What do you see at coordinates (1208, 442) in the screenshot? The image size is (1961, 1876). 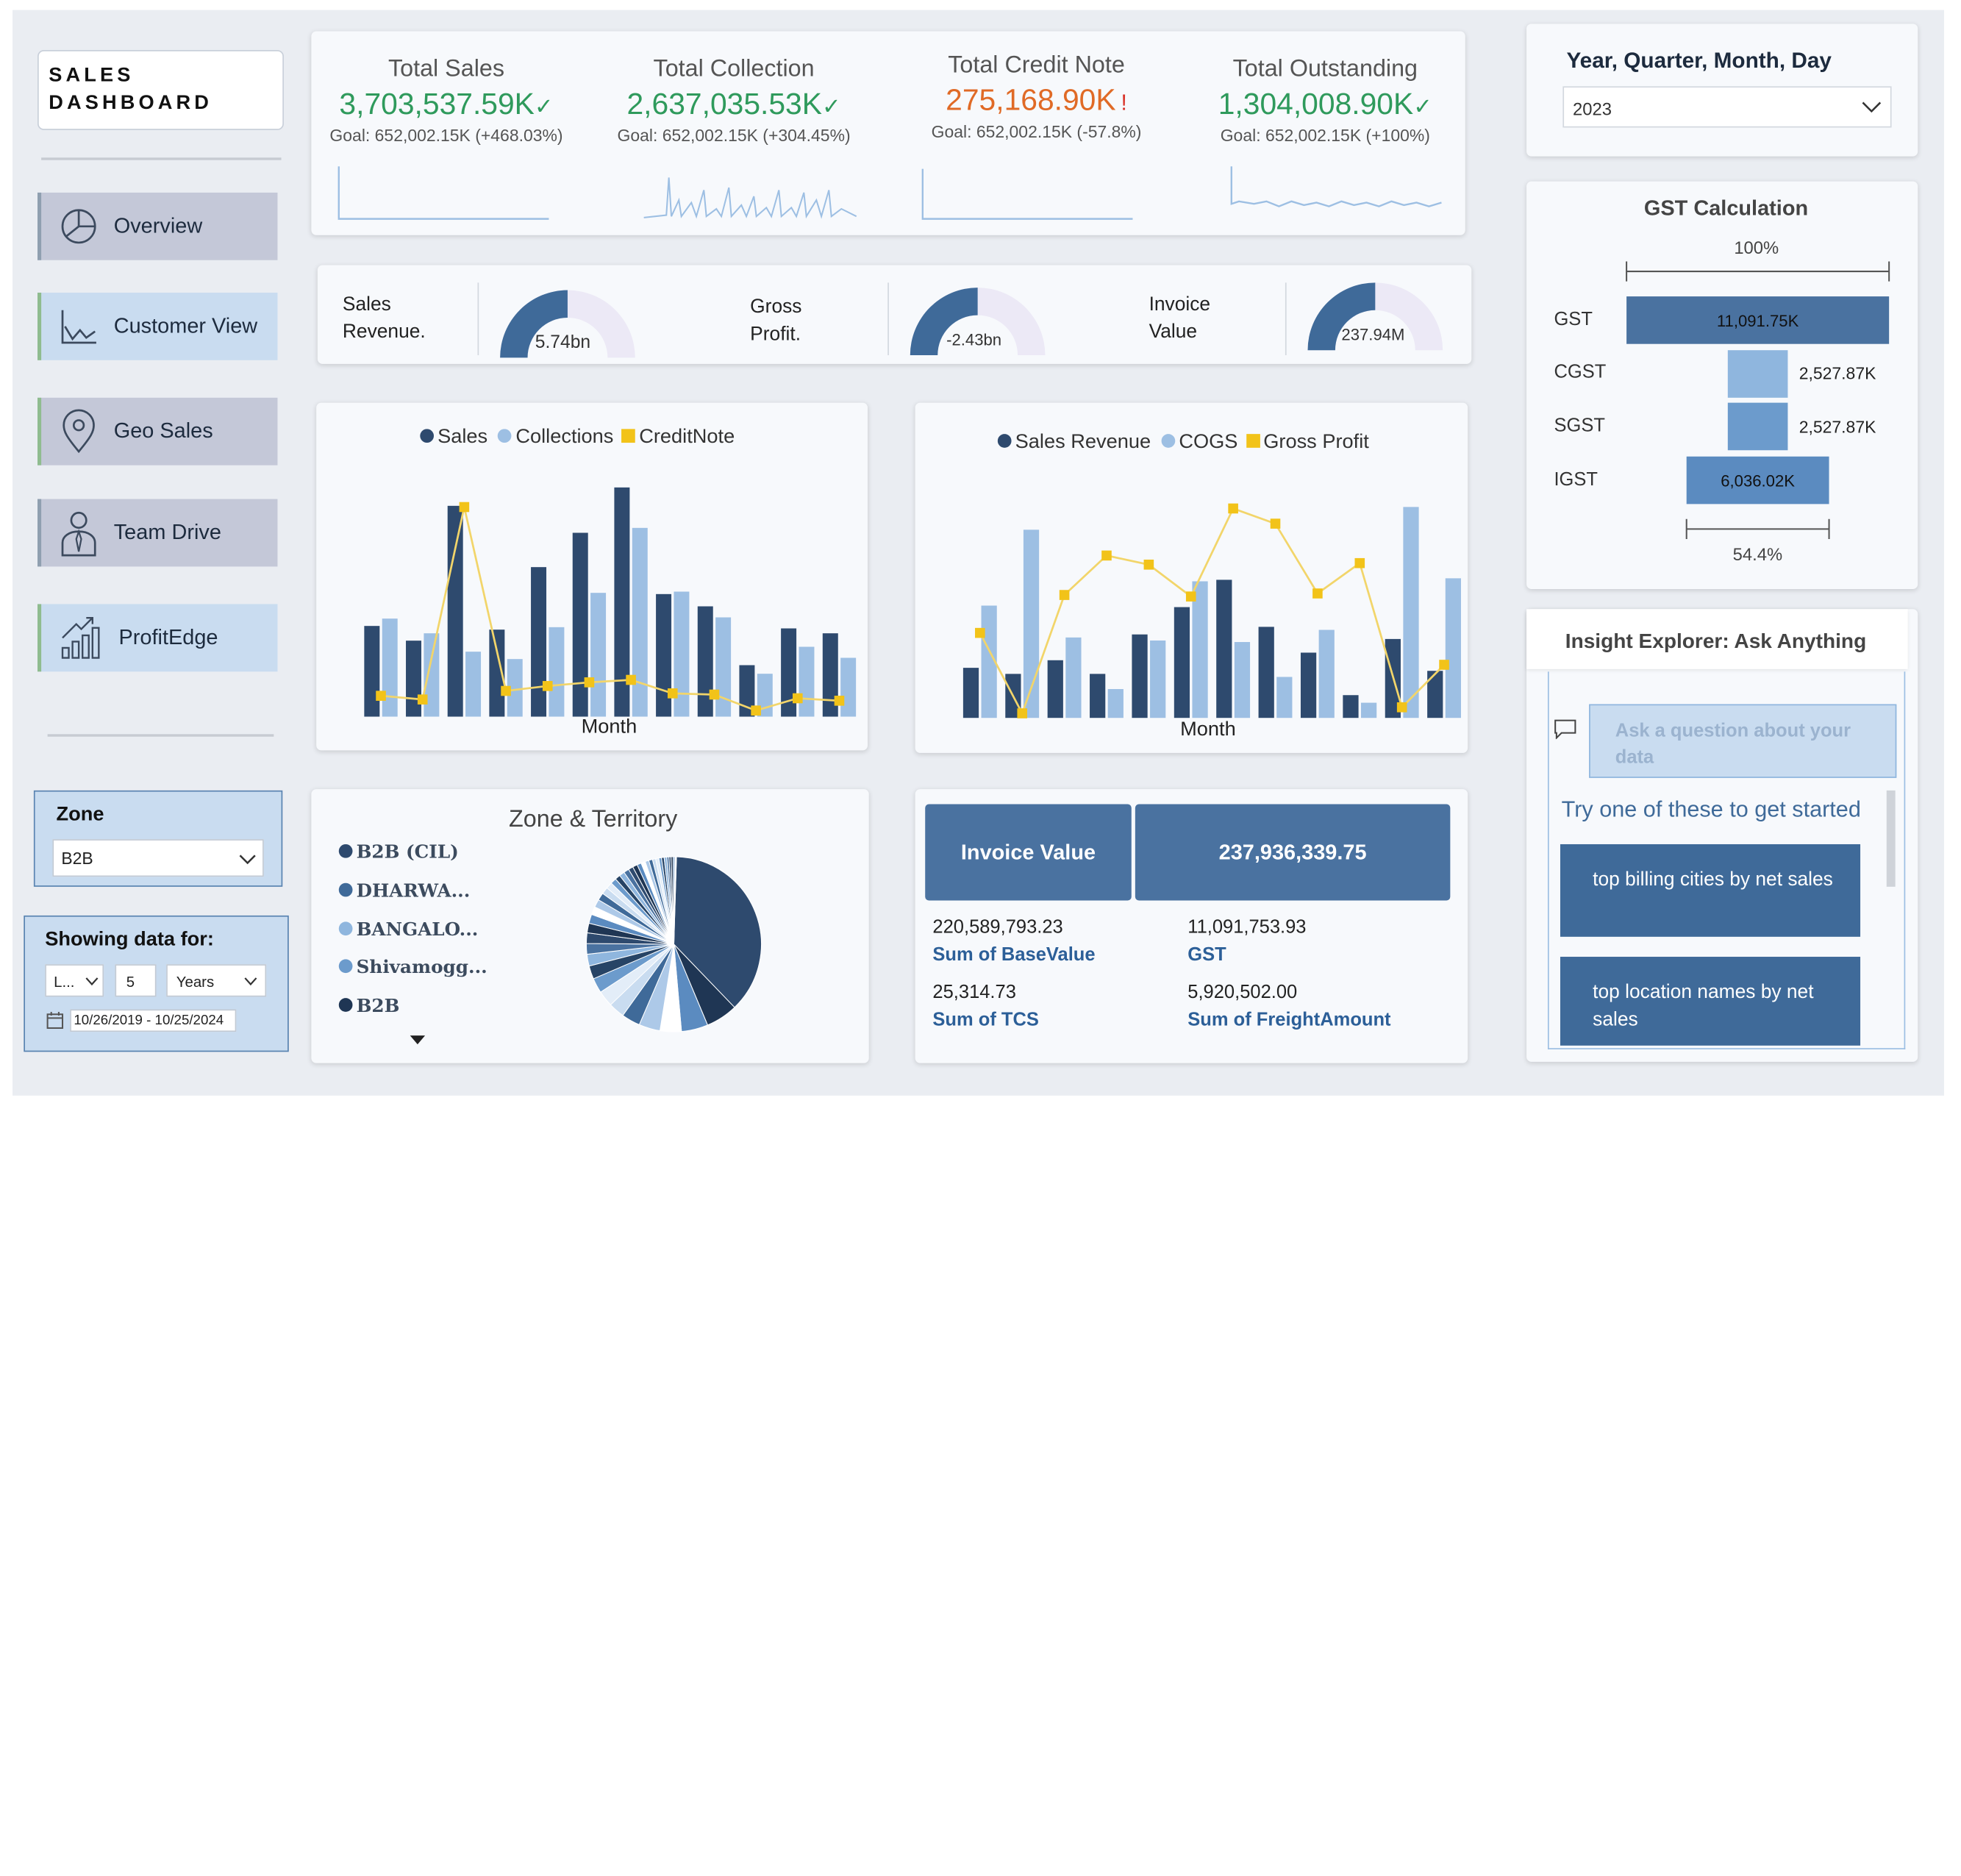 I see `legend-cogs: COGS` at bounding box center [1208, 442].